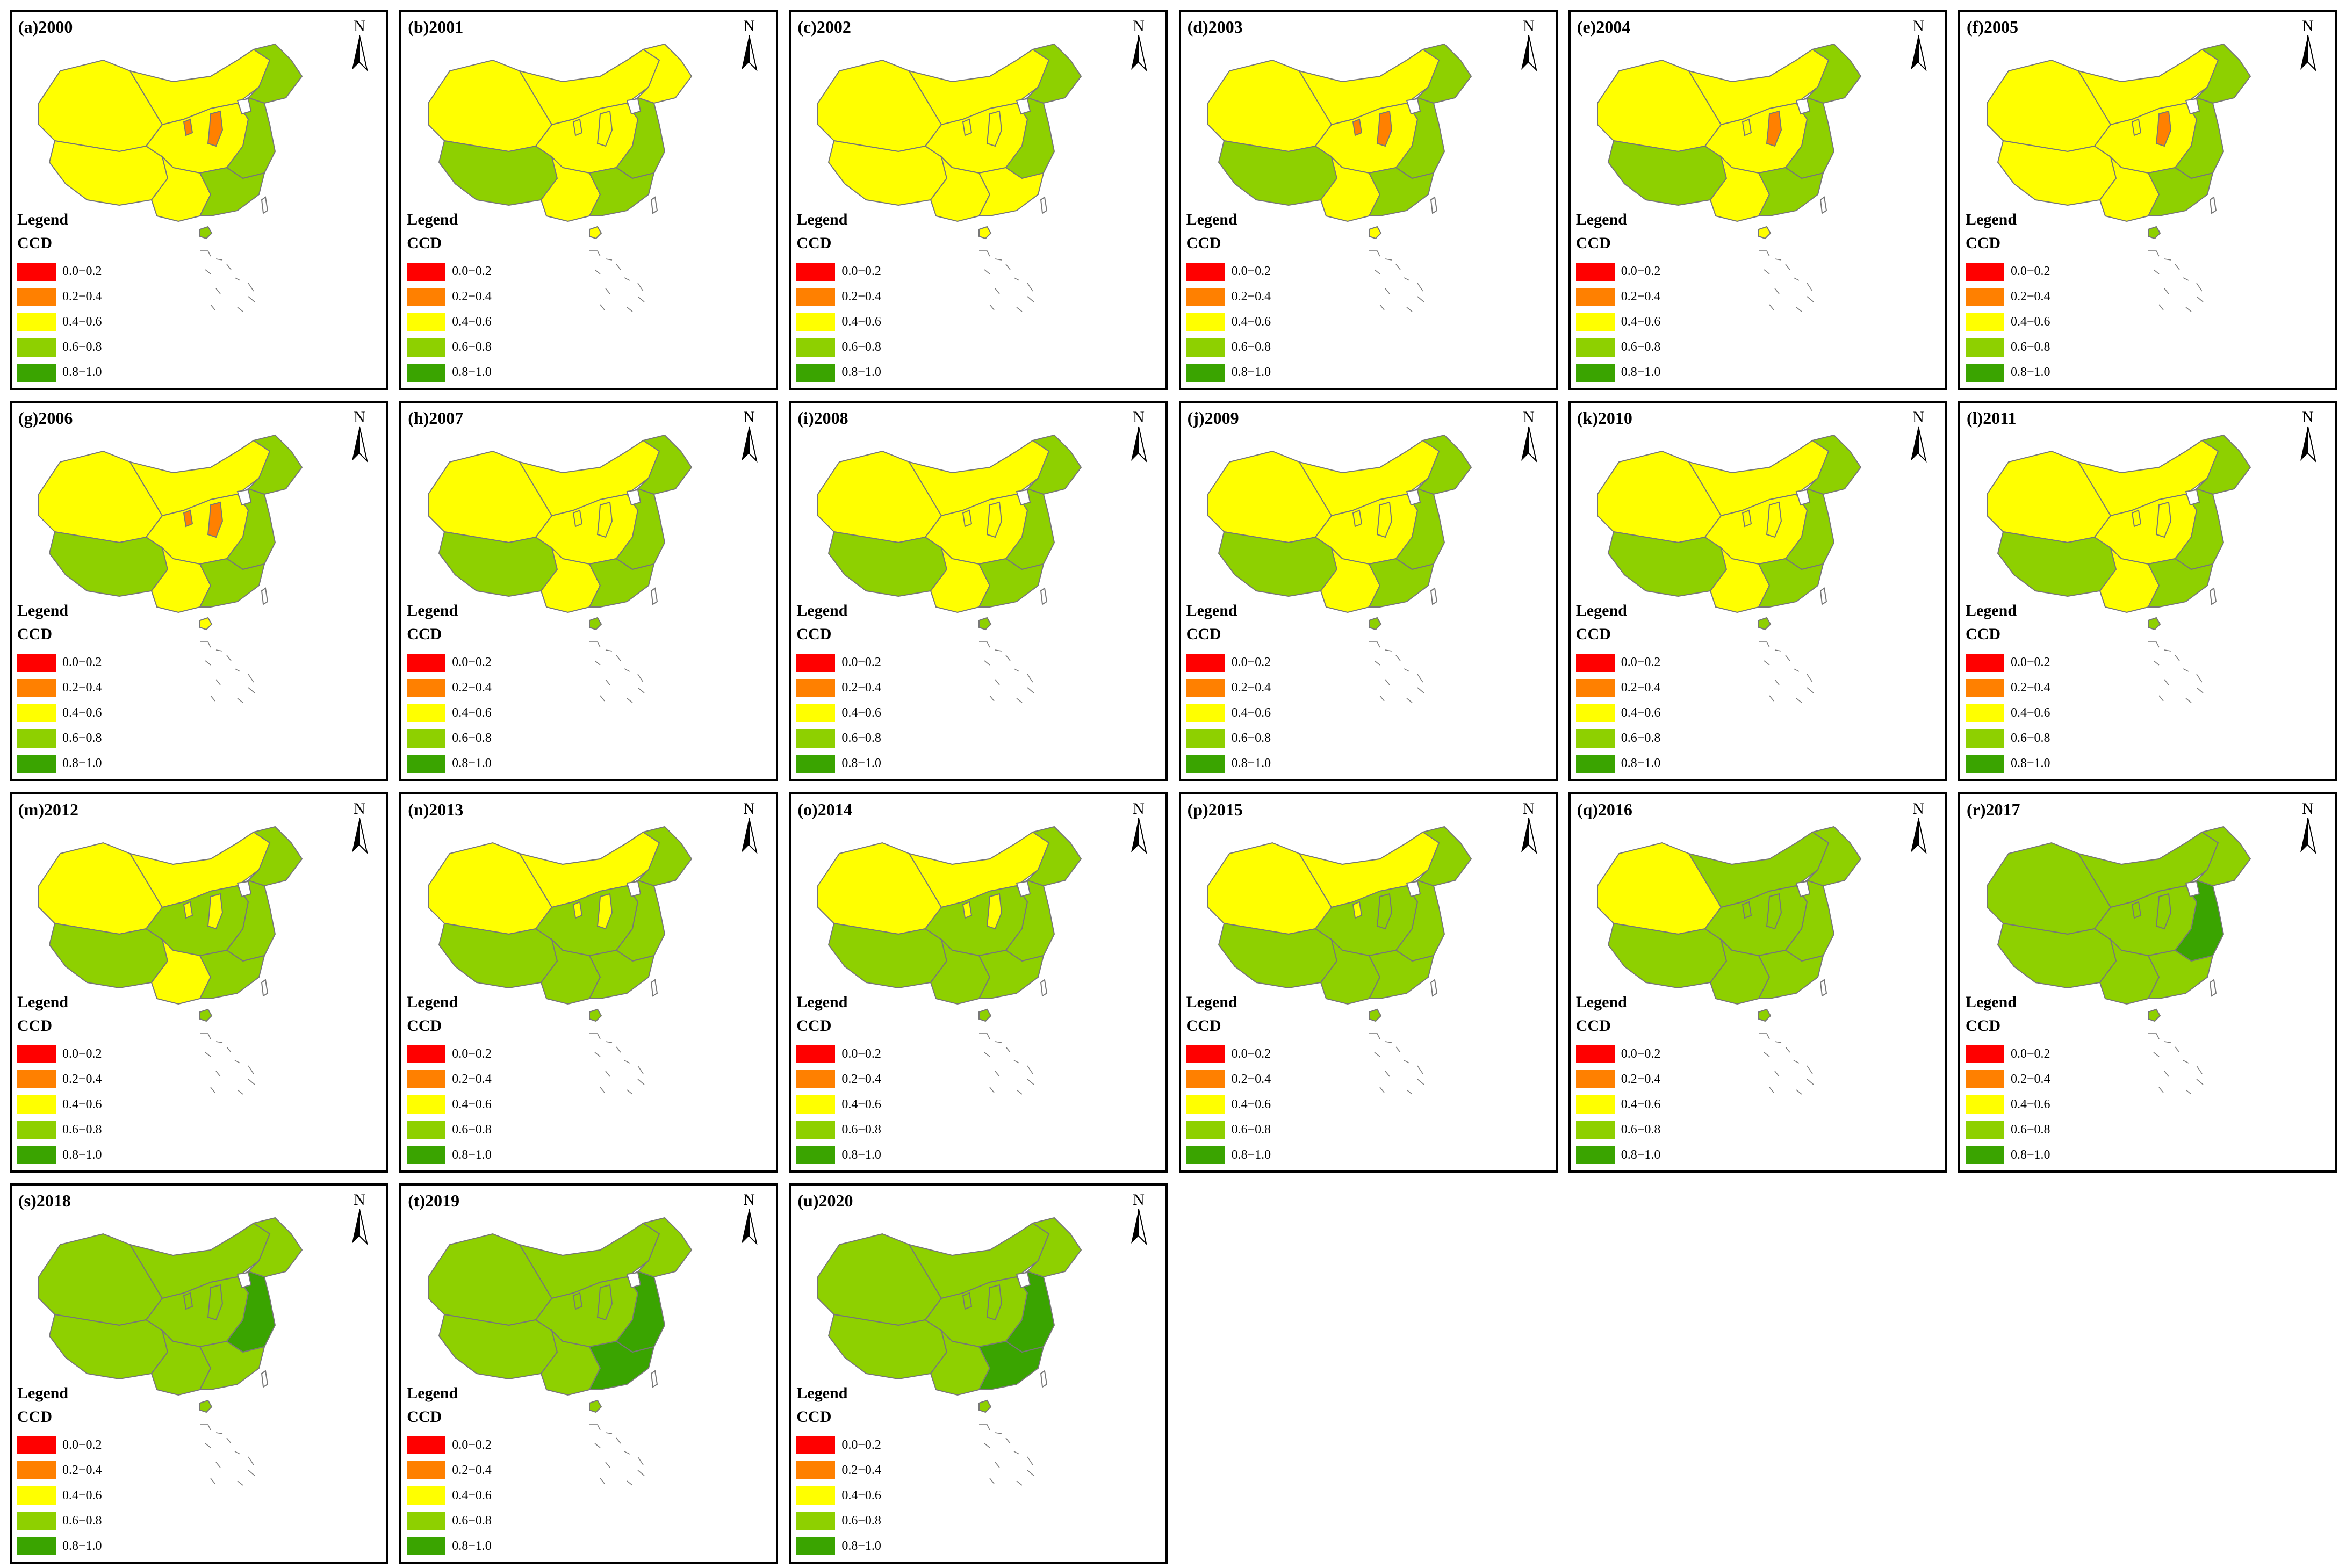 The height and width of the screenshot is (1568, 2346). Describe the element at coordinates (45, 27) in the screenshot. I see `panel-title: (a)2000` at that location.